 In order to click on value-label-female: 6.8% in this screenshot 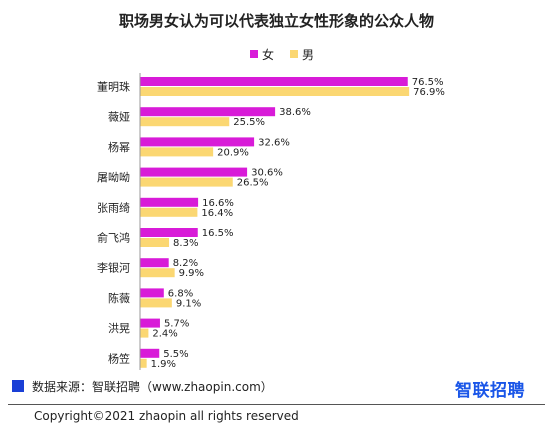, I will do `click(180, 293)`.